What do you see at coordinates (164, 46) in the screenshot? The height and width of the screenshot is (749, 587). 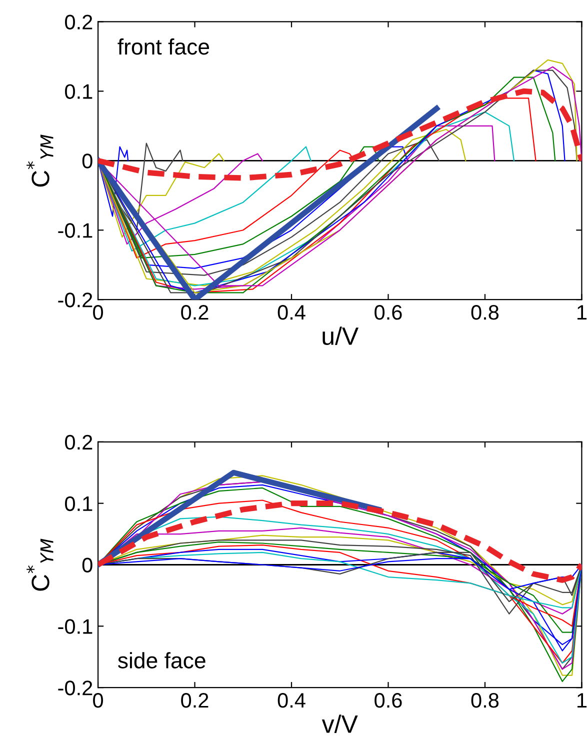 I see `annotation: front face` at bounding box center [164, 46].